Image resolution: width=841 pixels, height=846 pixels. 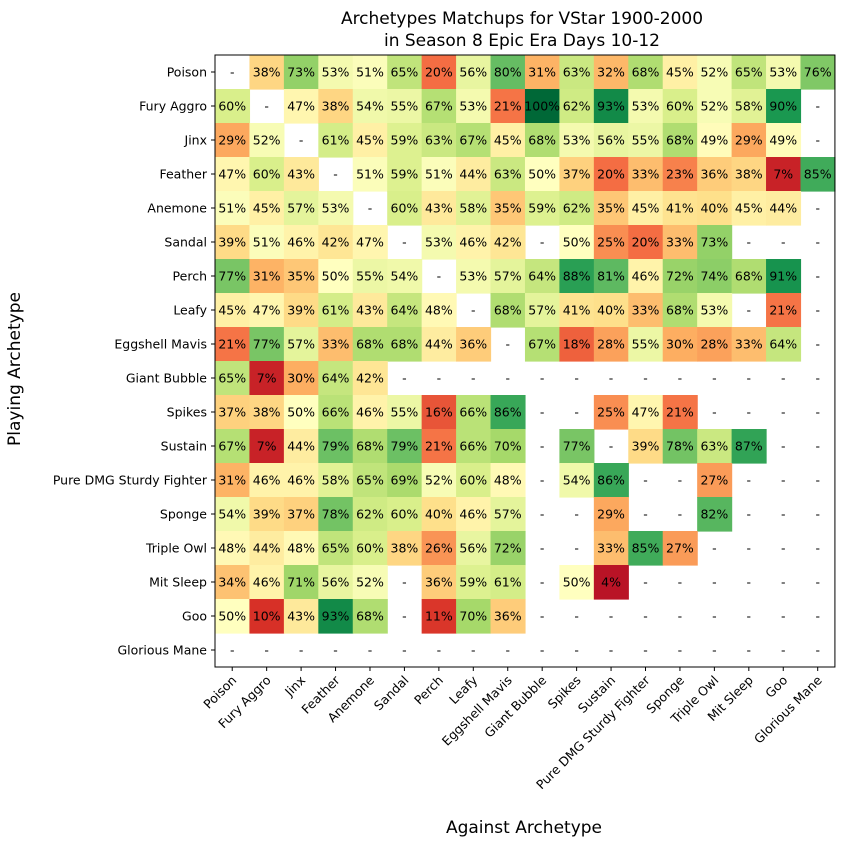 What do you see at coordinates (439, 446) in the screenshot?
I see `cell-label: 21%` at bounding box center [439, 446].